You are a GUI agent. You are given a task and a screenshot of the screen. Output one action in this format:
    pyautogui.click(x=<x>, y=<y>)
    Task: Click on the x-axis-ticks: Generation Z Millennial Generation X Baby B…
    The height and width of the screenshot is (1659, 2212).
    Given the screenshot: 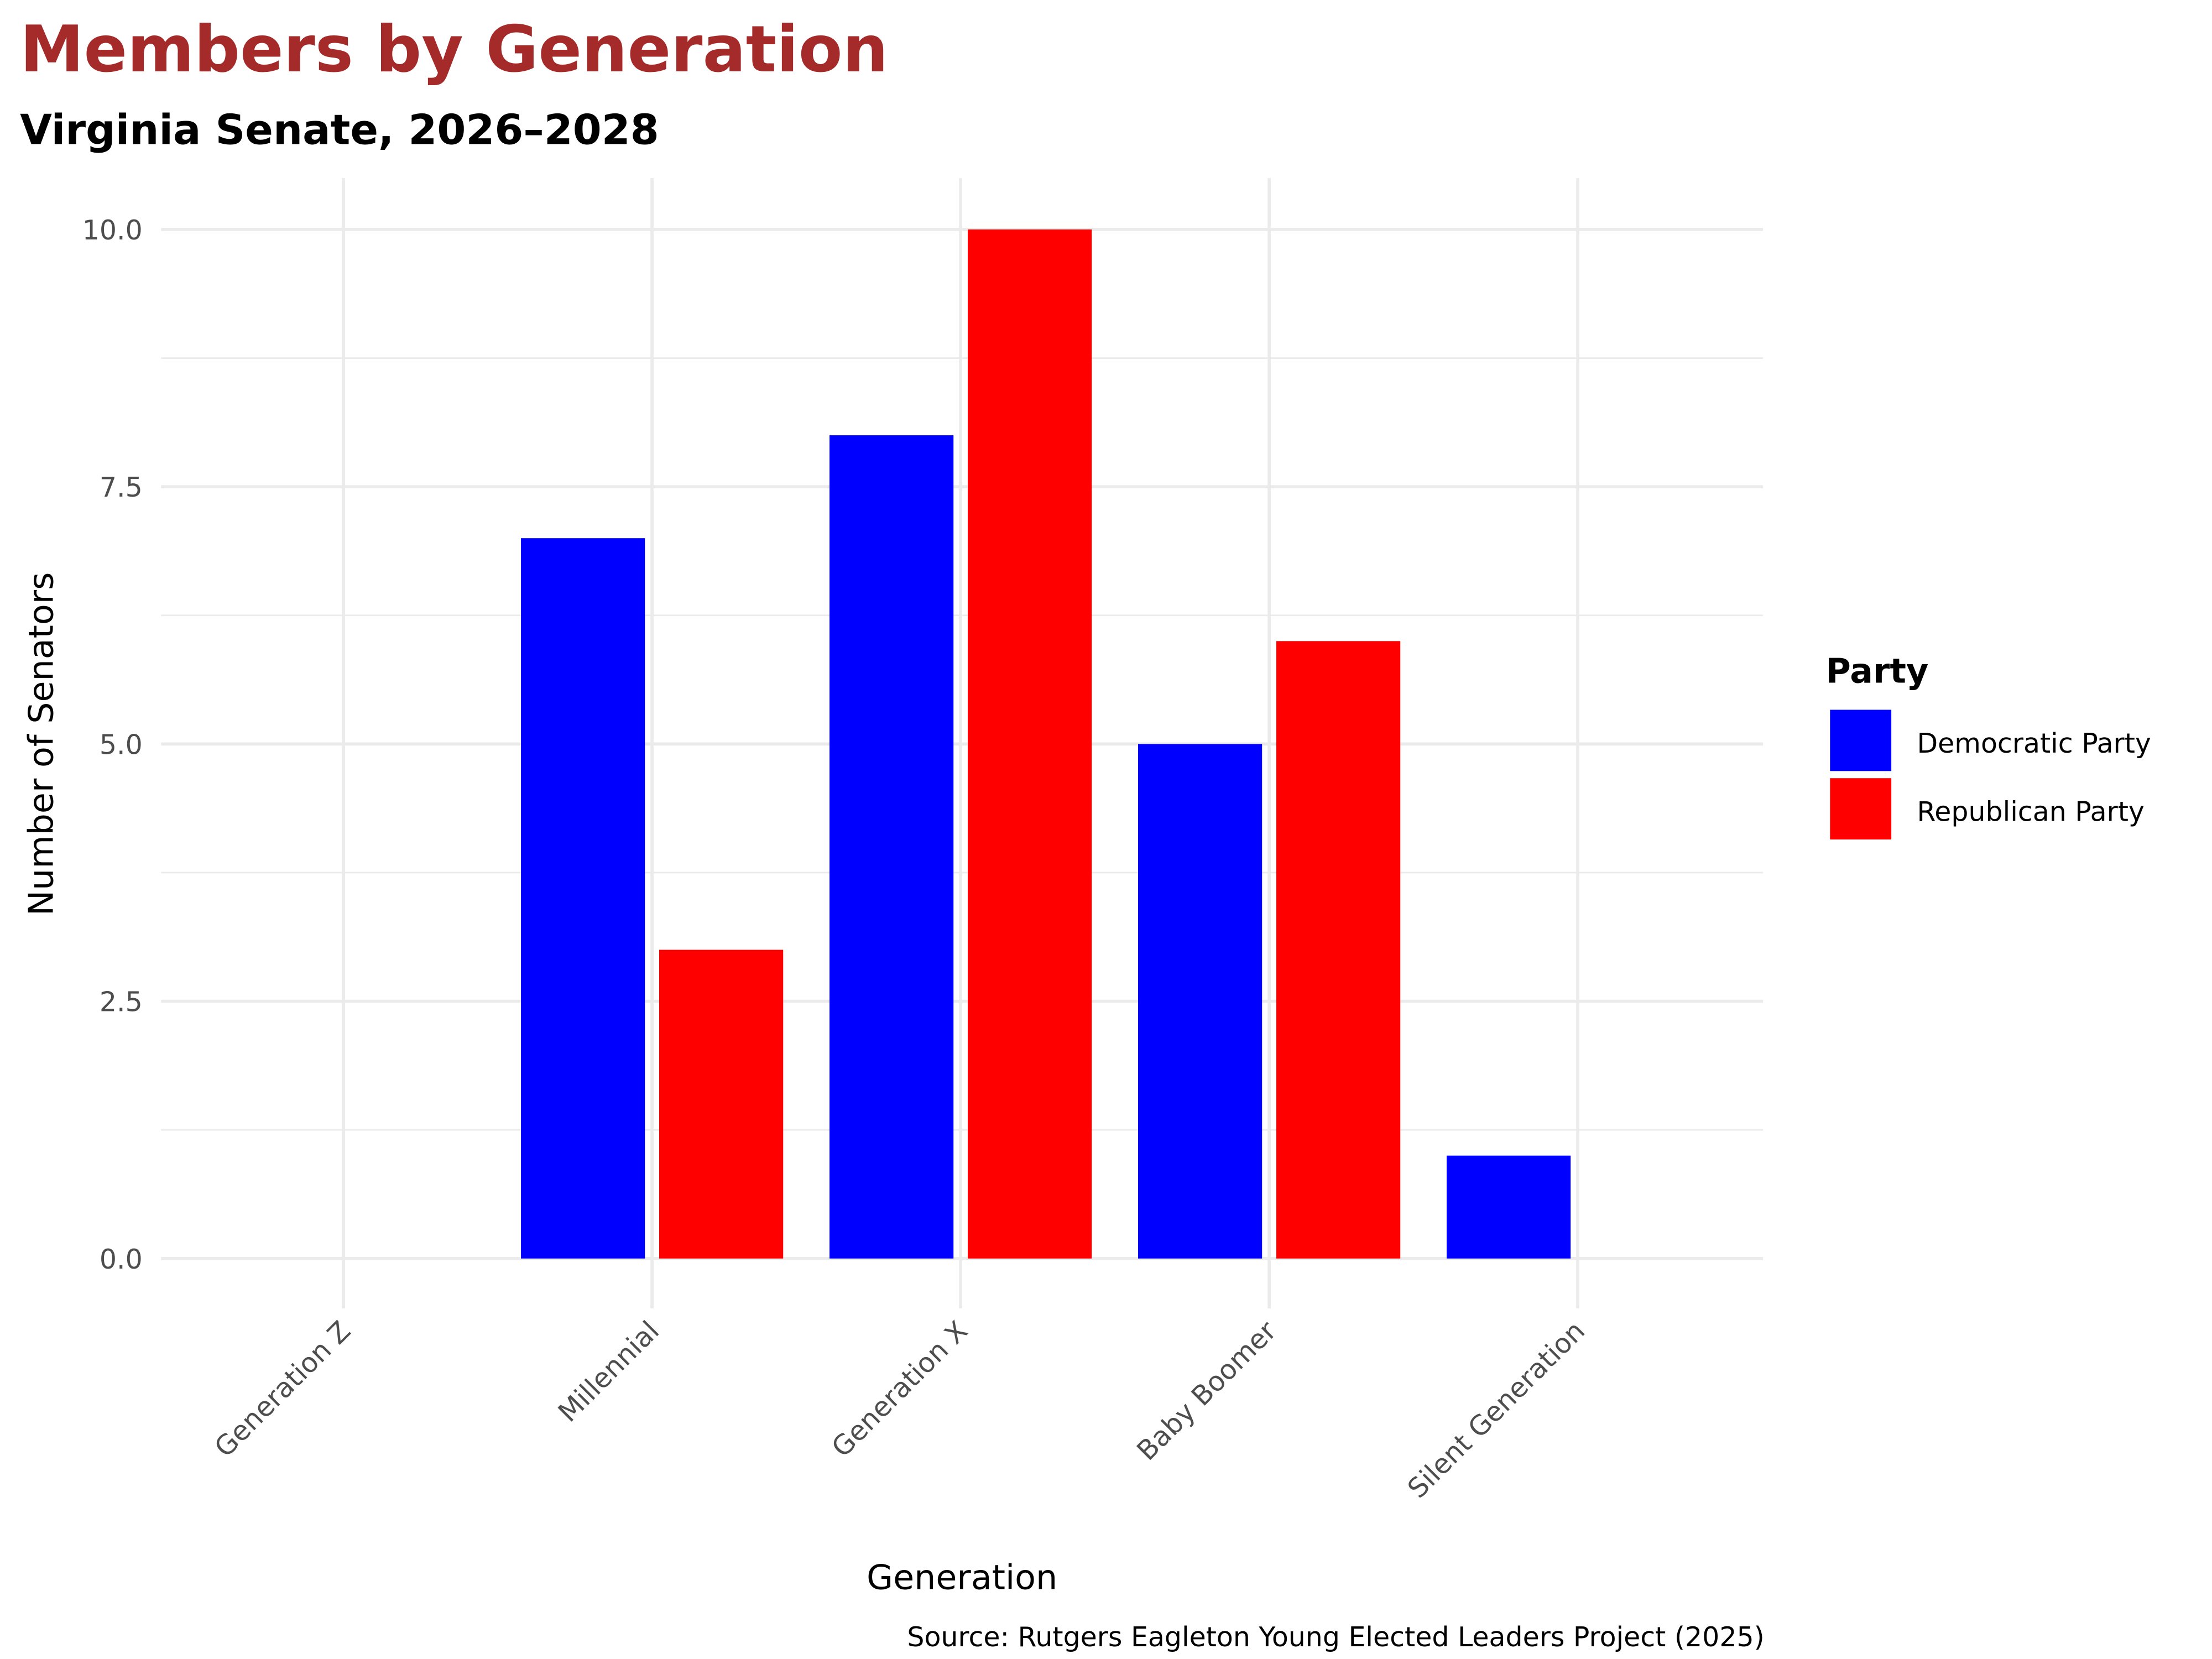 What is the action you would take?
    pyautogui.click(x=900, y=1409)
    